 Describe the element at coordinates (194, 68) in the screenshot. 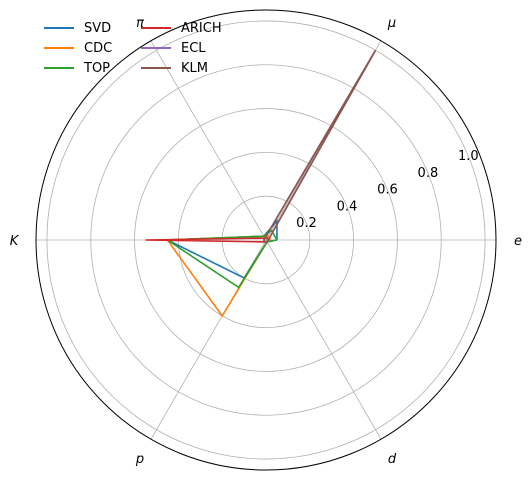

I see `legend-label: KLM` at that location.